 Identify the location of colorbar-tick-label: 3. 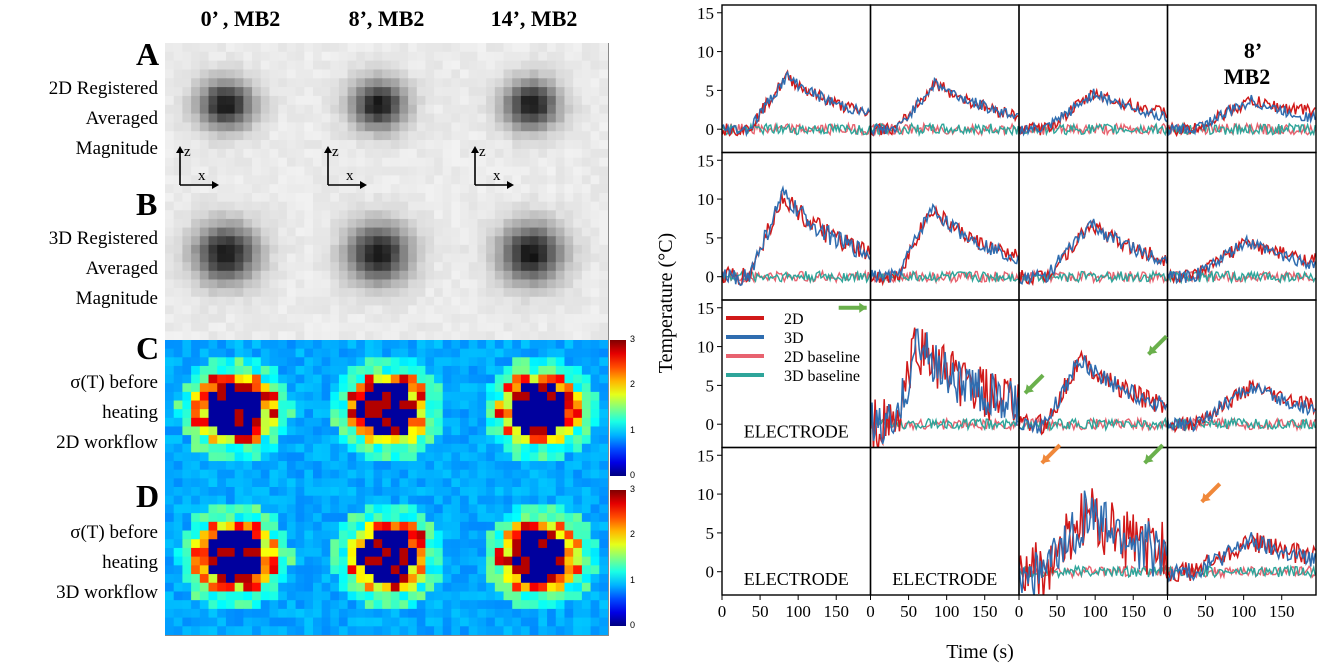
(633, 489).